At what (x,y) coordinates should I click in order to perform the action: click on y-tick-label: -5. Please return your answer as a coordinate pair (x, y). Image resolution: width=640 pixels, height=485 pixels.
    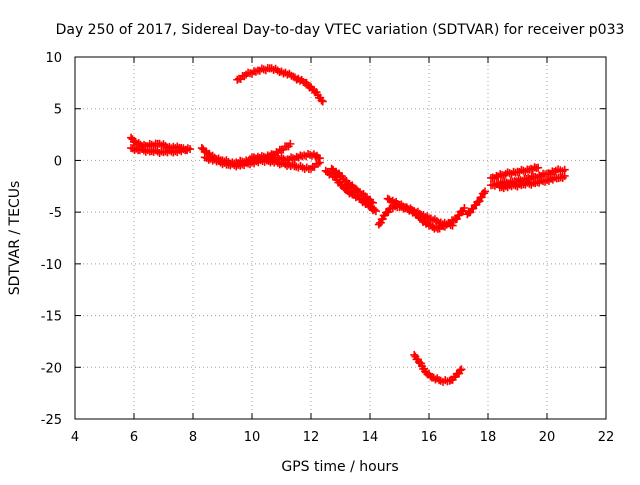
    Looking at the image, I should click on (55, 213).